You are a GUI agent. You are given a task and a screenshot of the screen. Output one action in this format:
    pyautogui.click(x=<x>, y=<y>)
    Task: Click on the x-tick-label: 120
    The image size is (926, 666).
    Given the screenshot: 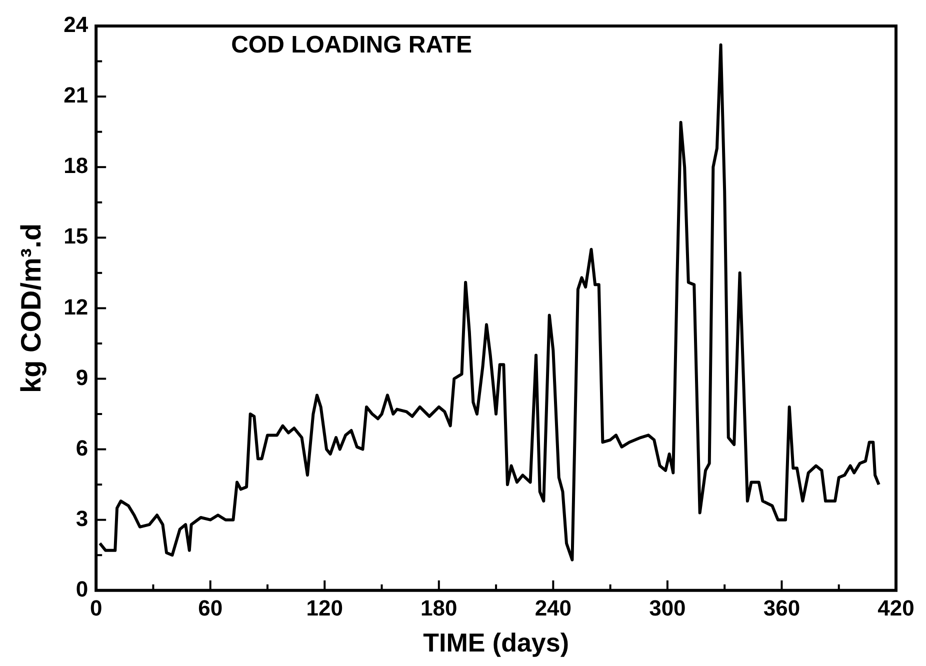 What is the action you would take?
    pyautogui.click(x=324, y=608)
    